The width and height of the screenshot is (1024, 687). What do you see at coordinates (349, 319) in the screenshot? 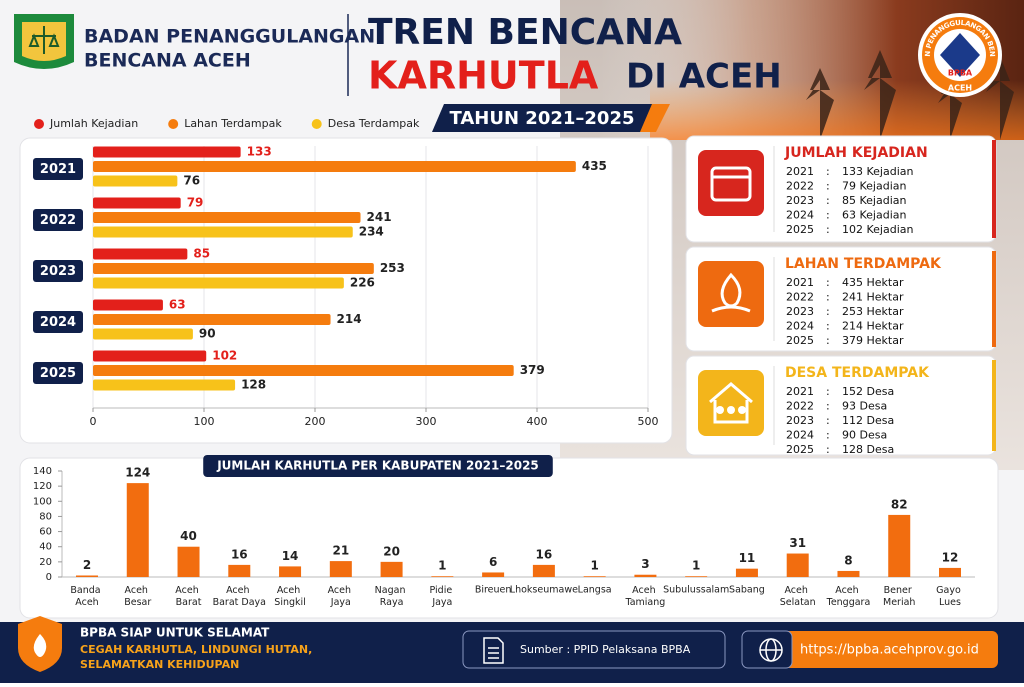
I see `value-label: 214` at bounding box center [349, 319].